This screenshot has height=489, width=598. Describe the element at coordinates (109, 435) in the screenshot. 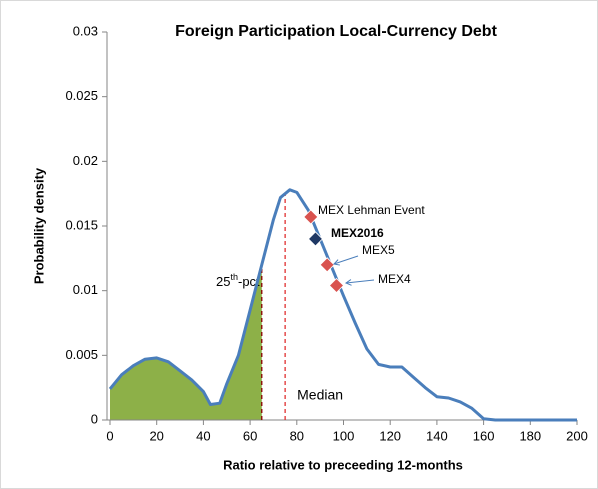

I see `x-tick-label: 0` at that location.